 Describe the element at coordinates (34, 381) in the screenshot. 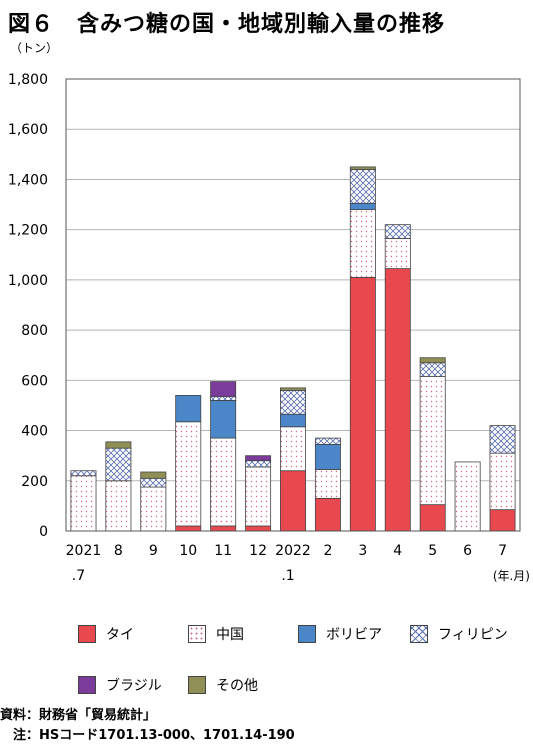

I see `y-tick-label: 600` at that location.